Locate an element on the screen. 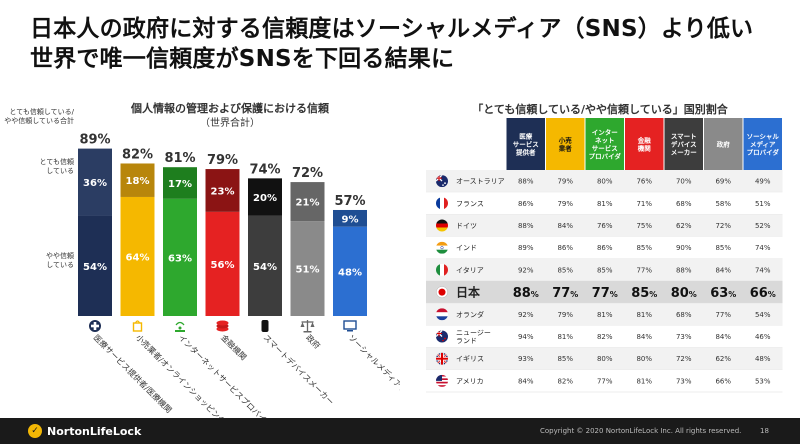 This screenshot has width=800, height=444. australia-flag-icon is located at coordinates (442, 181).